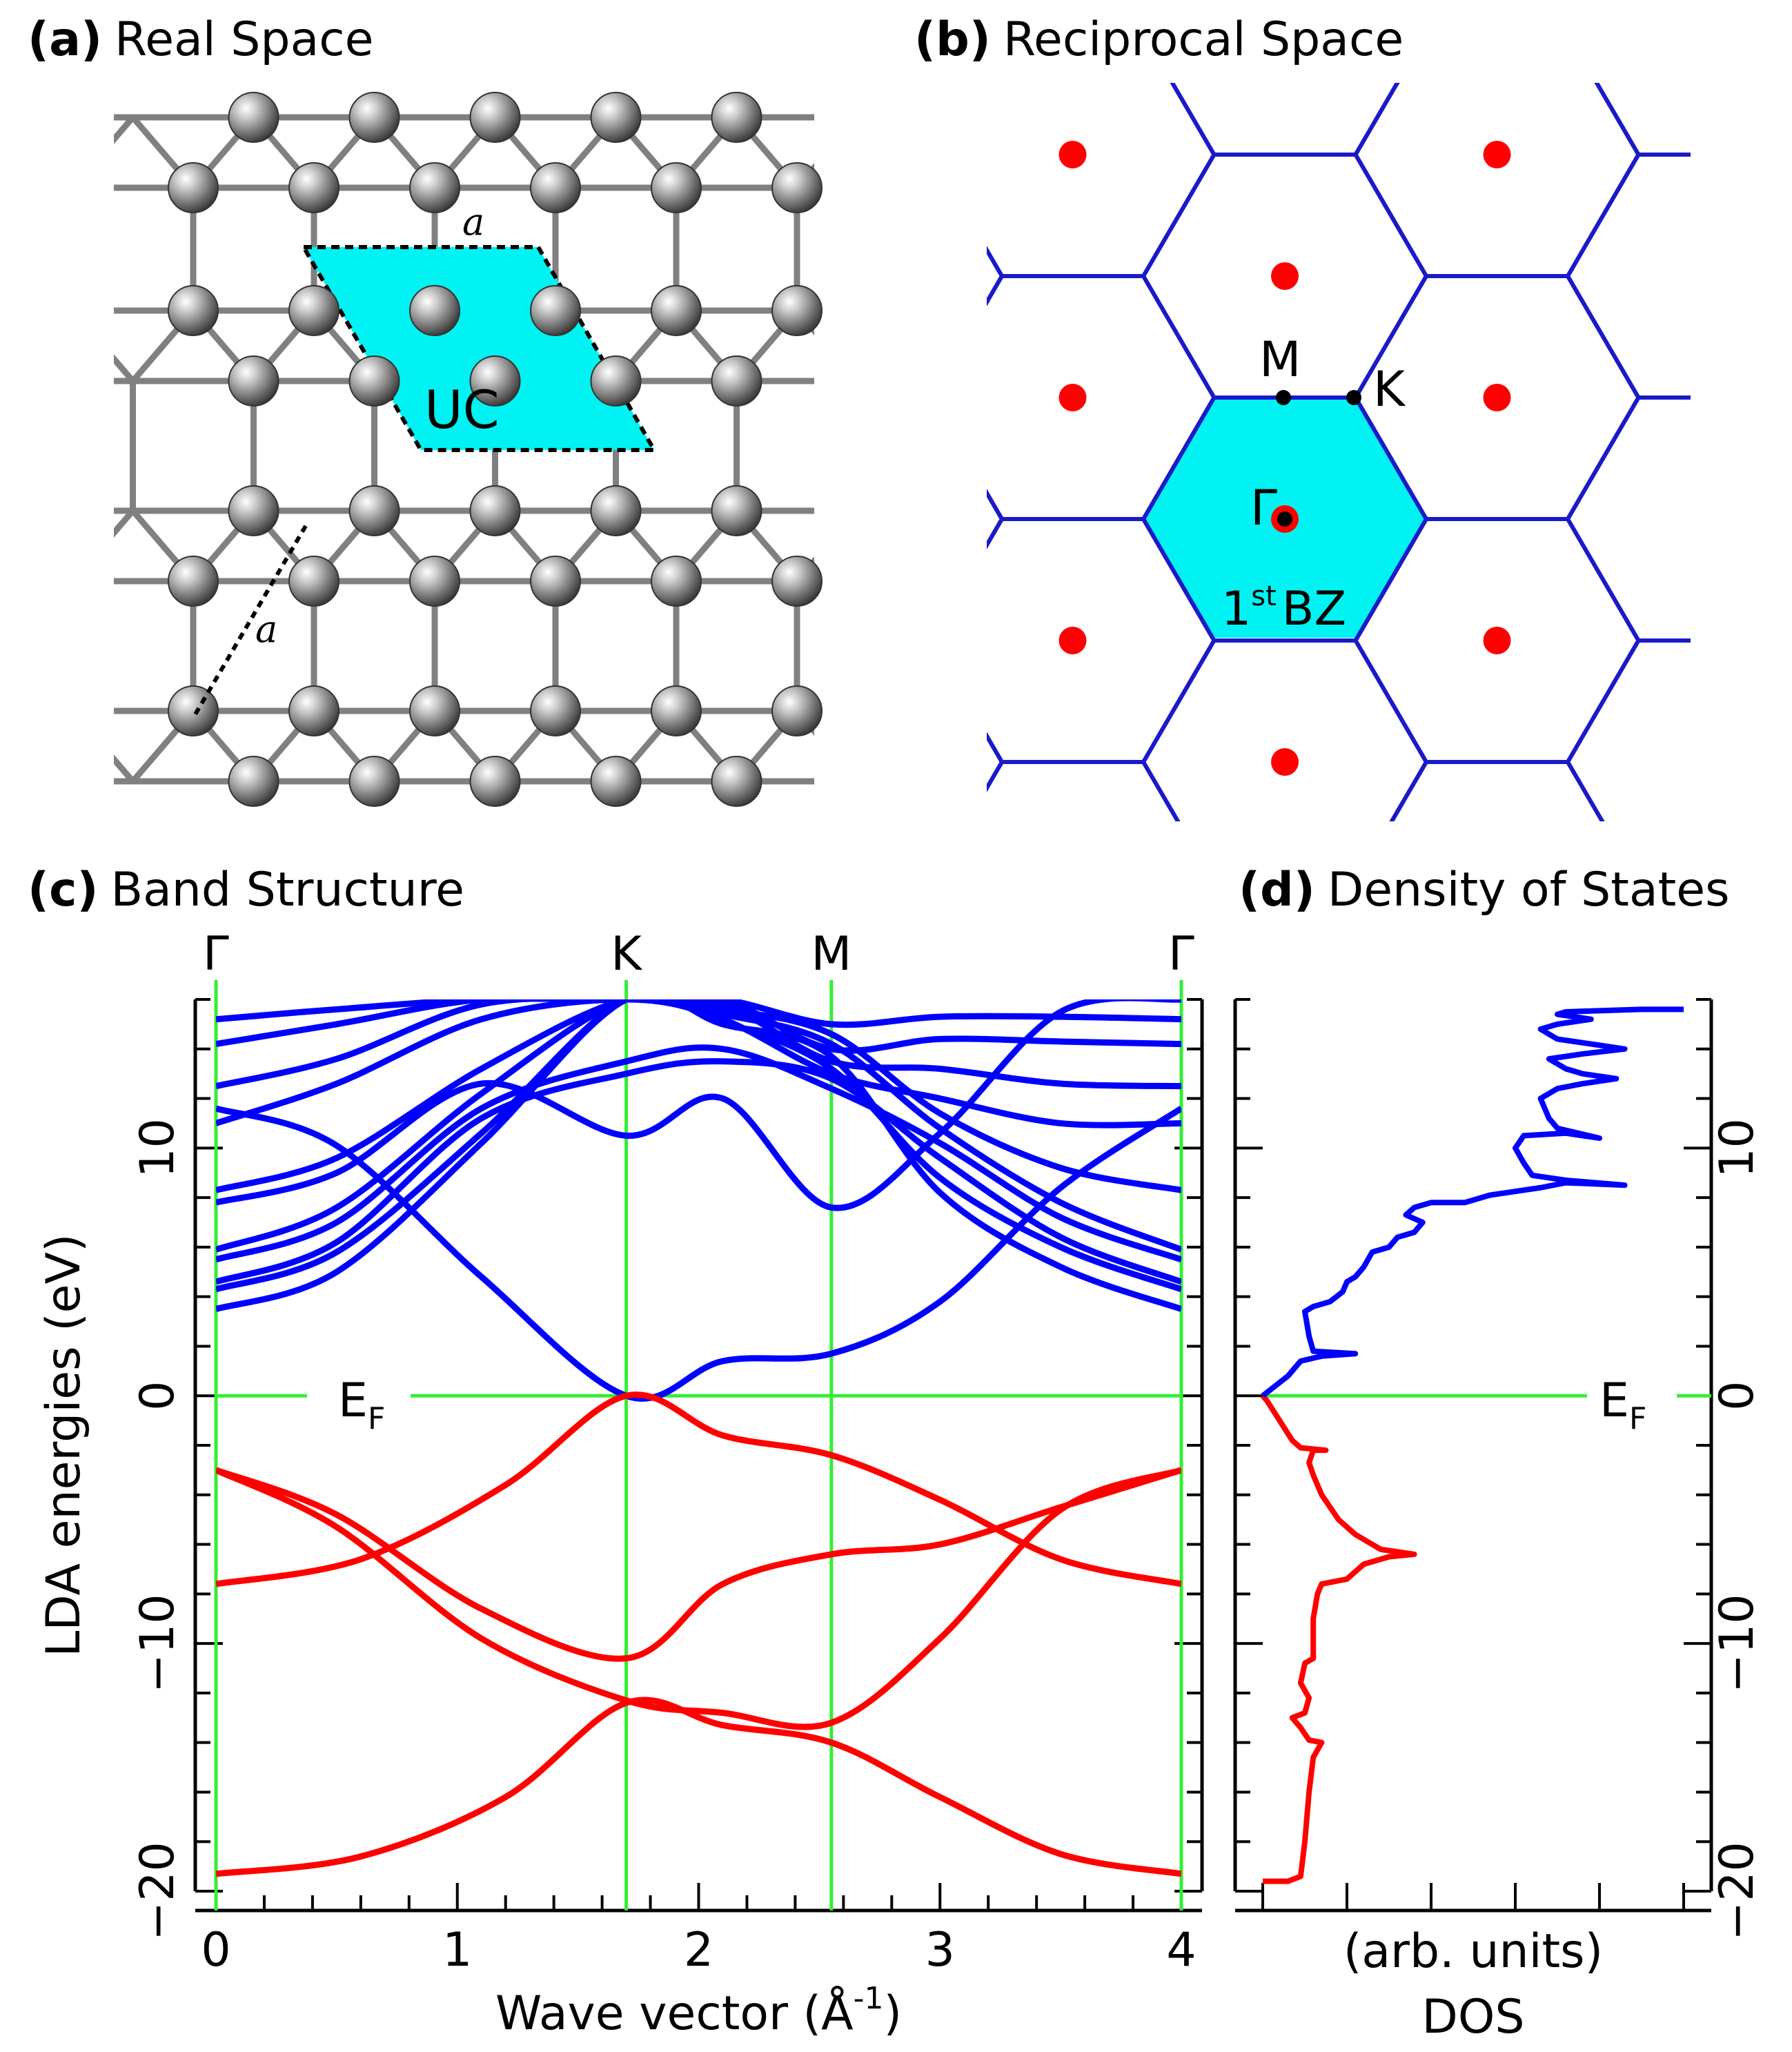 The height and width of the screenshot is (2052, 1792). I want to click on unit-cell-label: UC, so click(462, 409).